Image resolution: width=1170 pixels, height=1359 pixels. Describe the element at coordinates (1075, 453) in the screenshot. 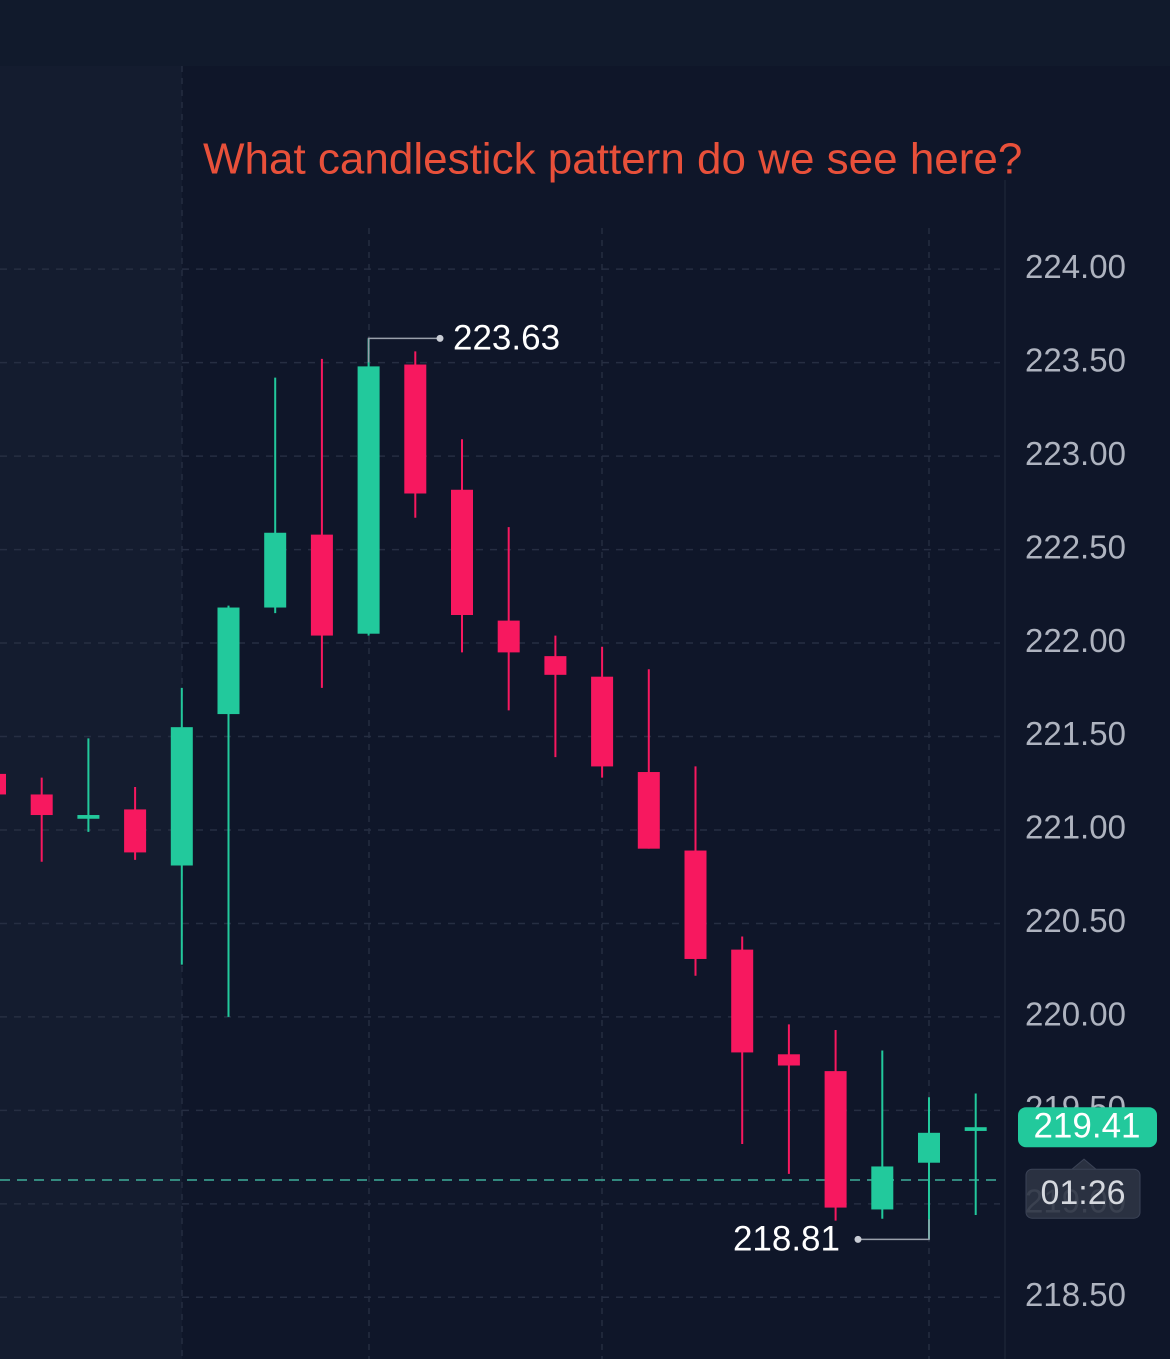

I see `y-tick-label: 223.00` at that location.